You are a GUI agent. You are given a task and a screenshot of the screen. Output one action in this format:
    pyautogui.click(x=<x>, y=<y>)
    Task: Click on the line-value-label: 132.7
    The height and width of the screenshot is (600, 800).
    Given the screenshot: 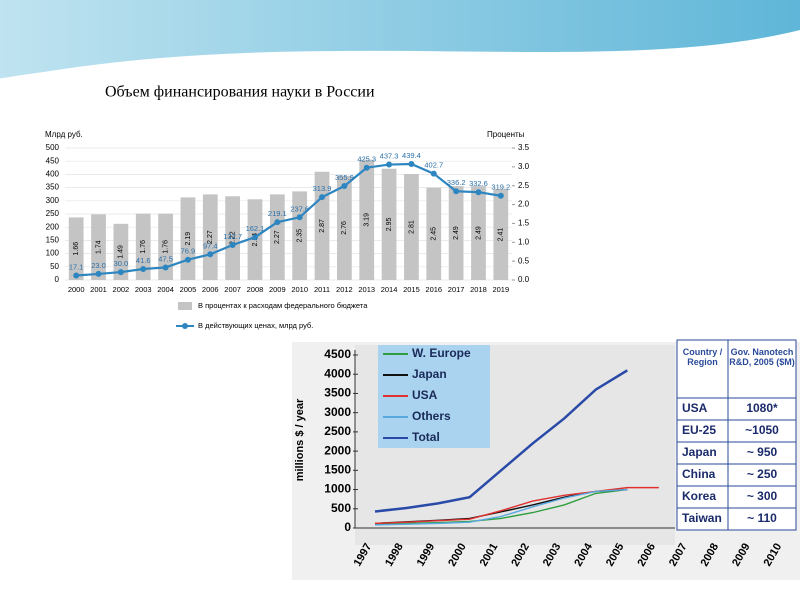 What is the action you would take?
    pyautogui.click(x=232, y=236)
    